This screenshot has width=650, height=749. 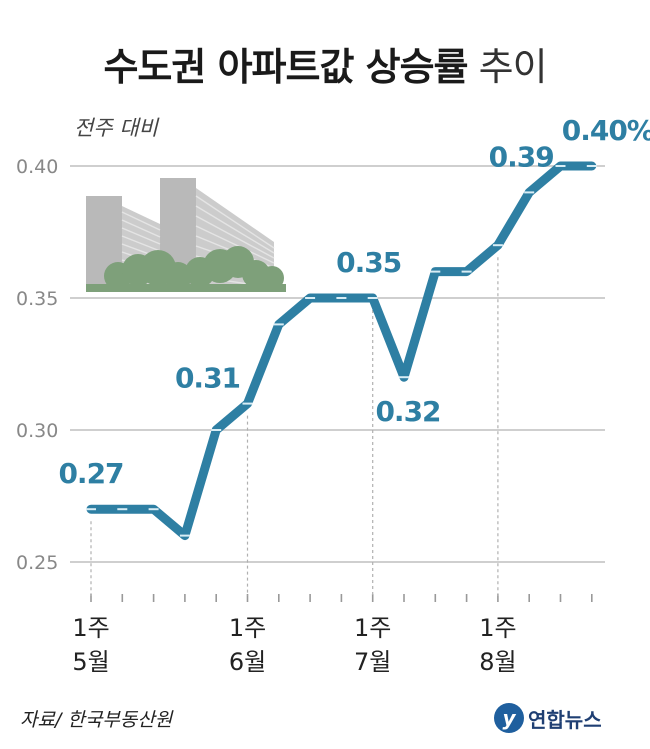 I want to click on data-label: 0.40%, so click(x=606, y=130).